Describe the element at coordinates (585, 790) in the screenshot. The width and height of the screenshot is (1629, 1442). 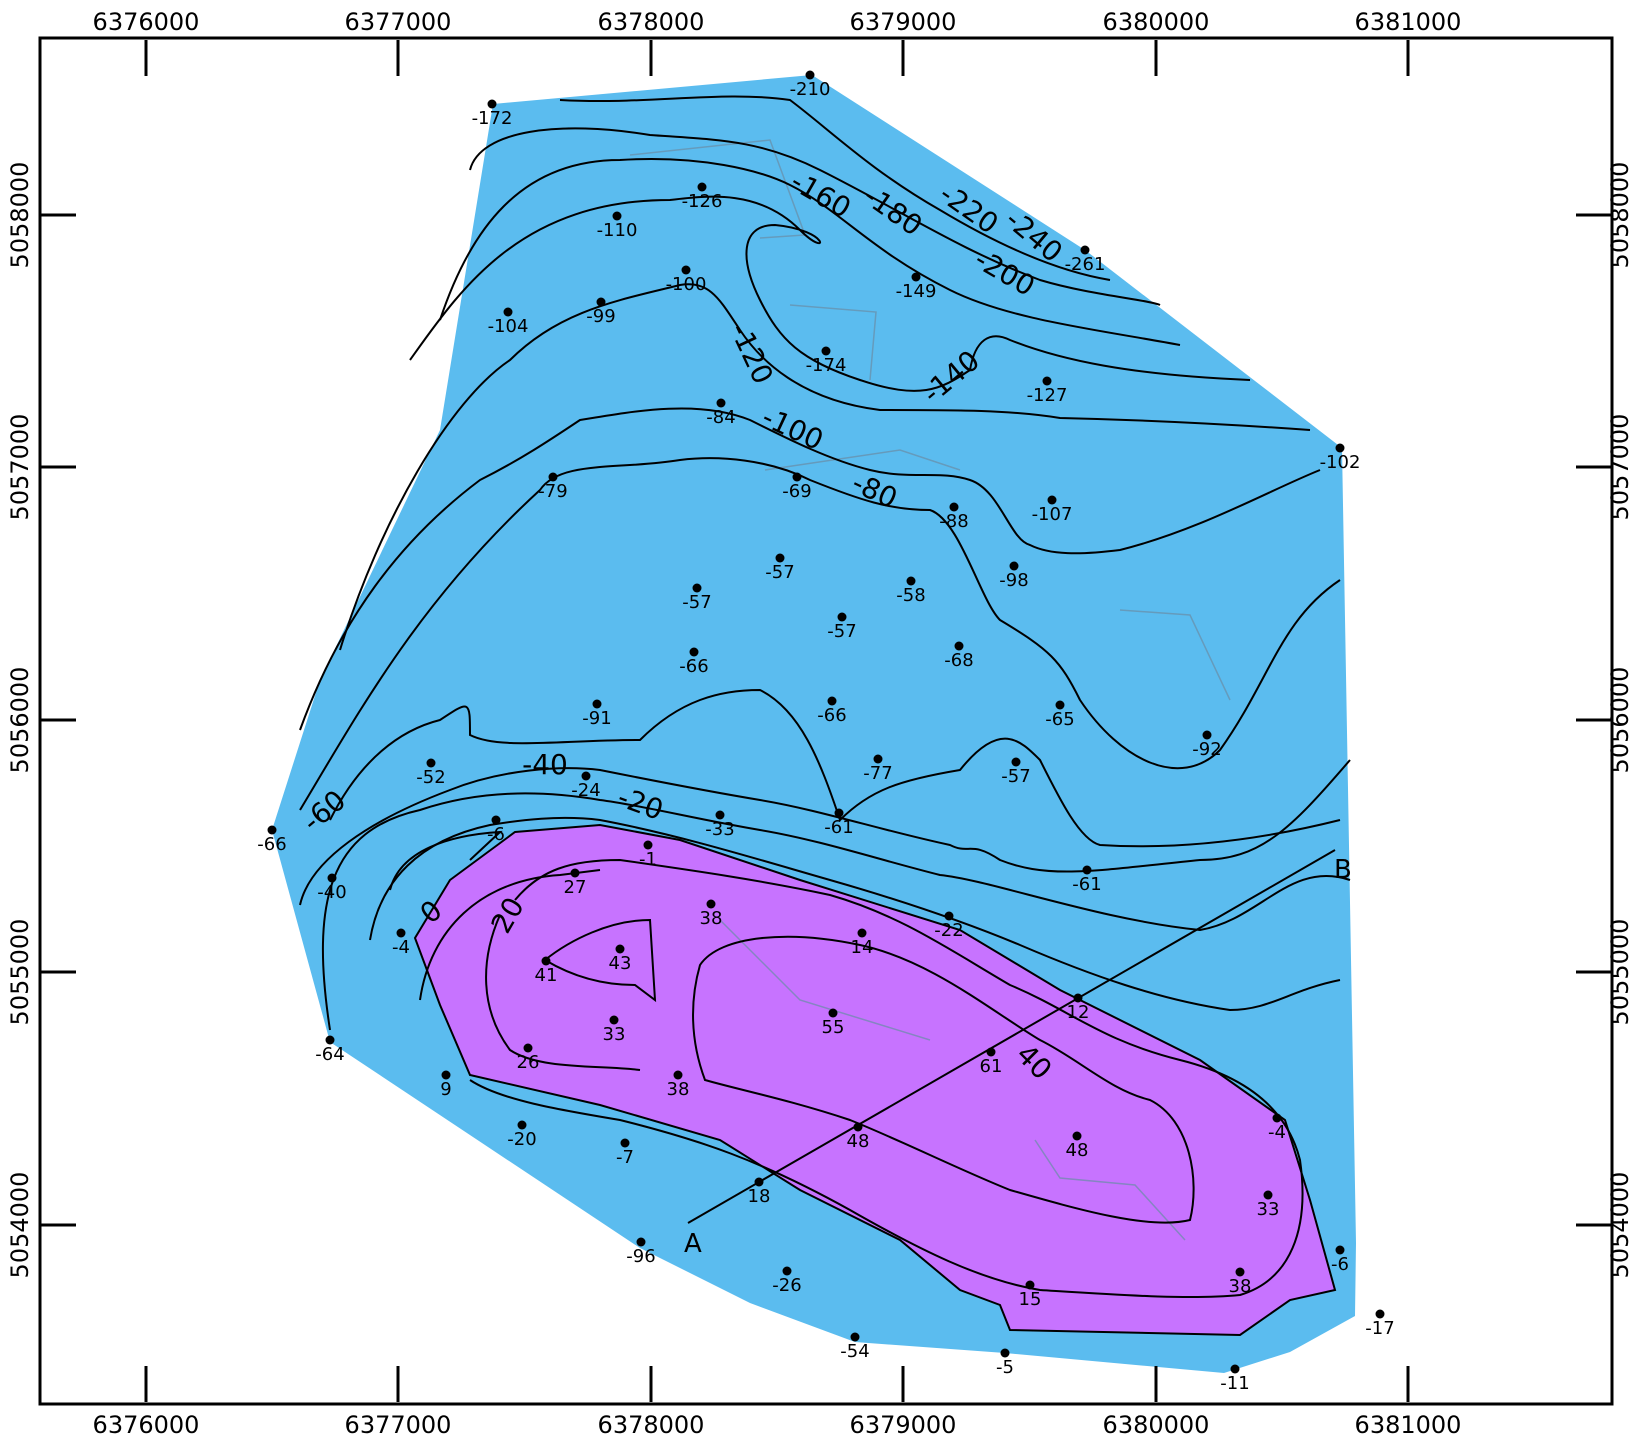
I see `sample-value-label: -24` at that location.